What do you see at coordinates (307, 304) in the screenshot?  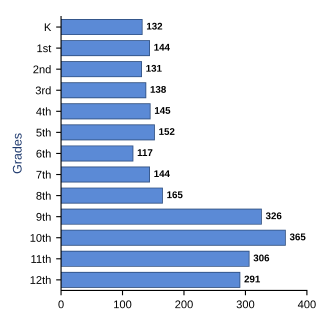 I see `x-tick-label: 400` at bounding box center [307, 304].